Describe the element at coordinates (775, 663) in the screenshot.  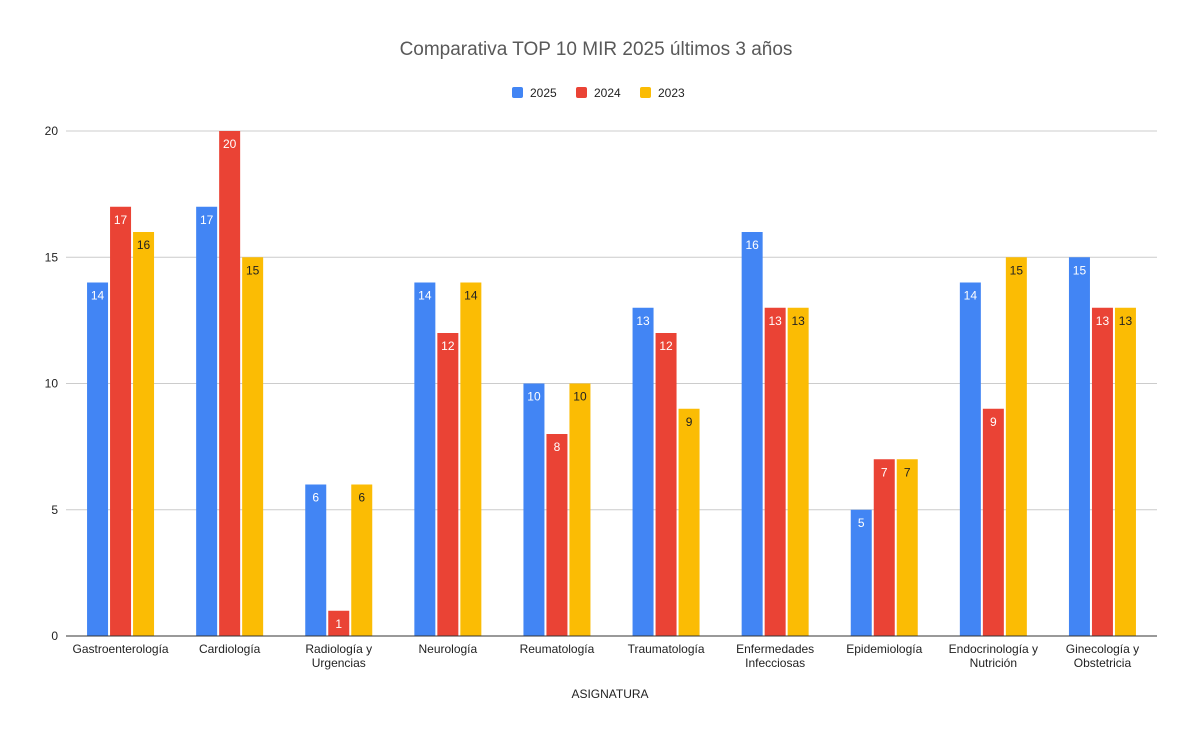
I see `x-category-label-line: Infecciosas` at that location.